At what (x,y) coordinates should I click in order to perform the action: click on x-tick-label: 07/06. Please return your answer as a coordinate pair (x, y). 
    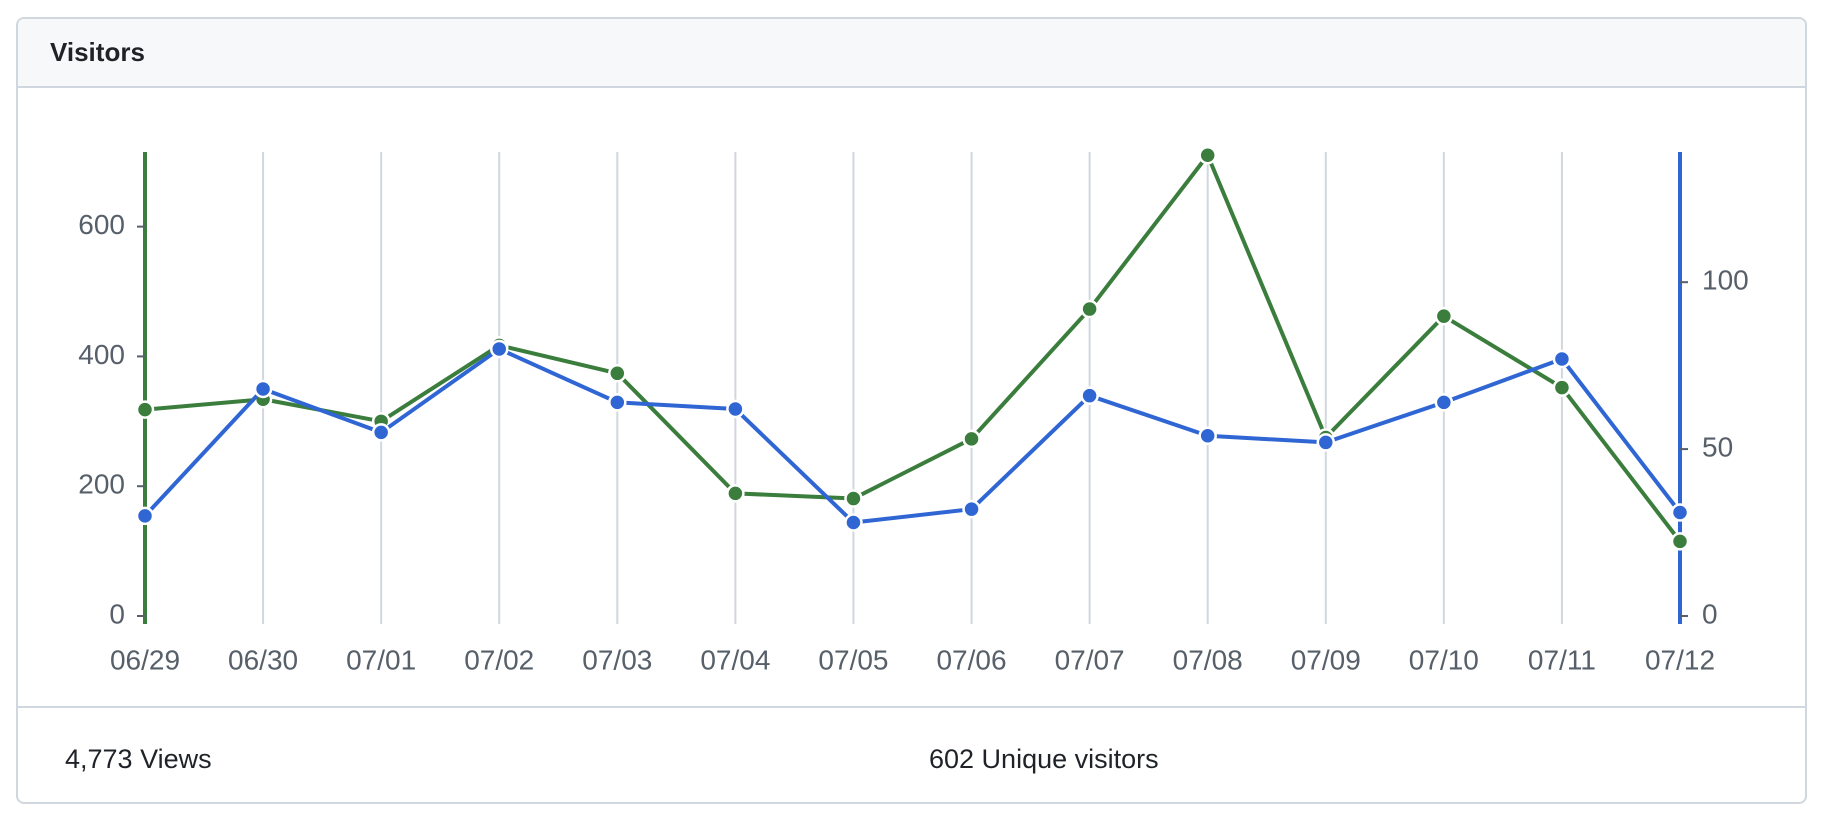
    Looking at the image, I should click on (971, 659).